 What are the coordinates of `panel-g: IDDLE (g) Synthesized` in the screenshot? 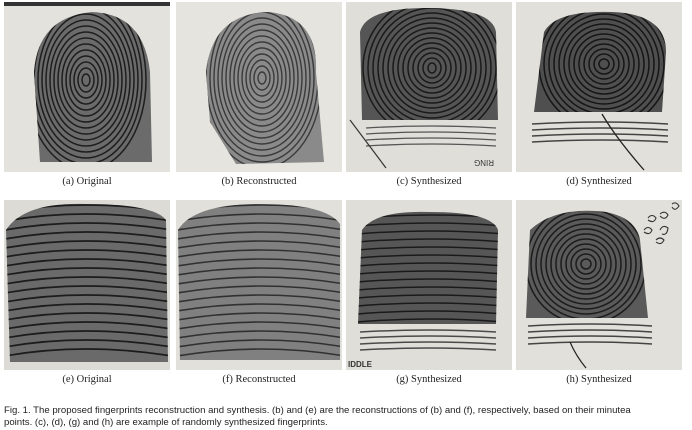 It's located at (429, 292).